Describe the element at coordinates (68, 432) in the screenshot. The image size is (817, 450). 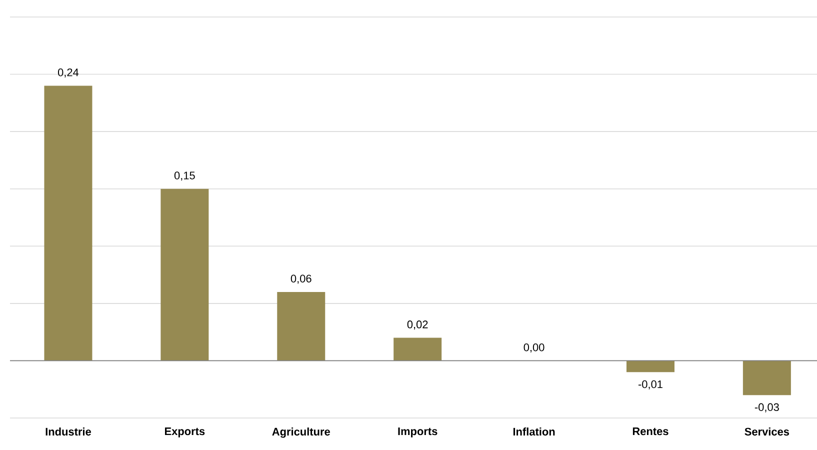
I see `x-tick-label: Industrie` at that location.